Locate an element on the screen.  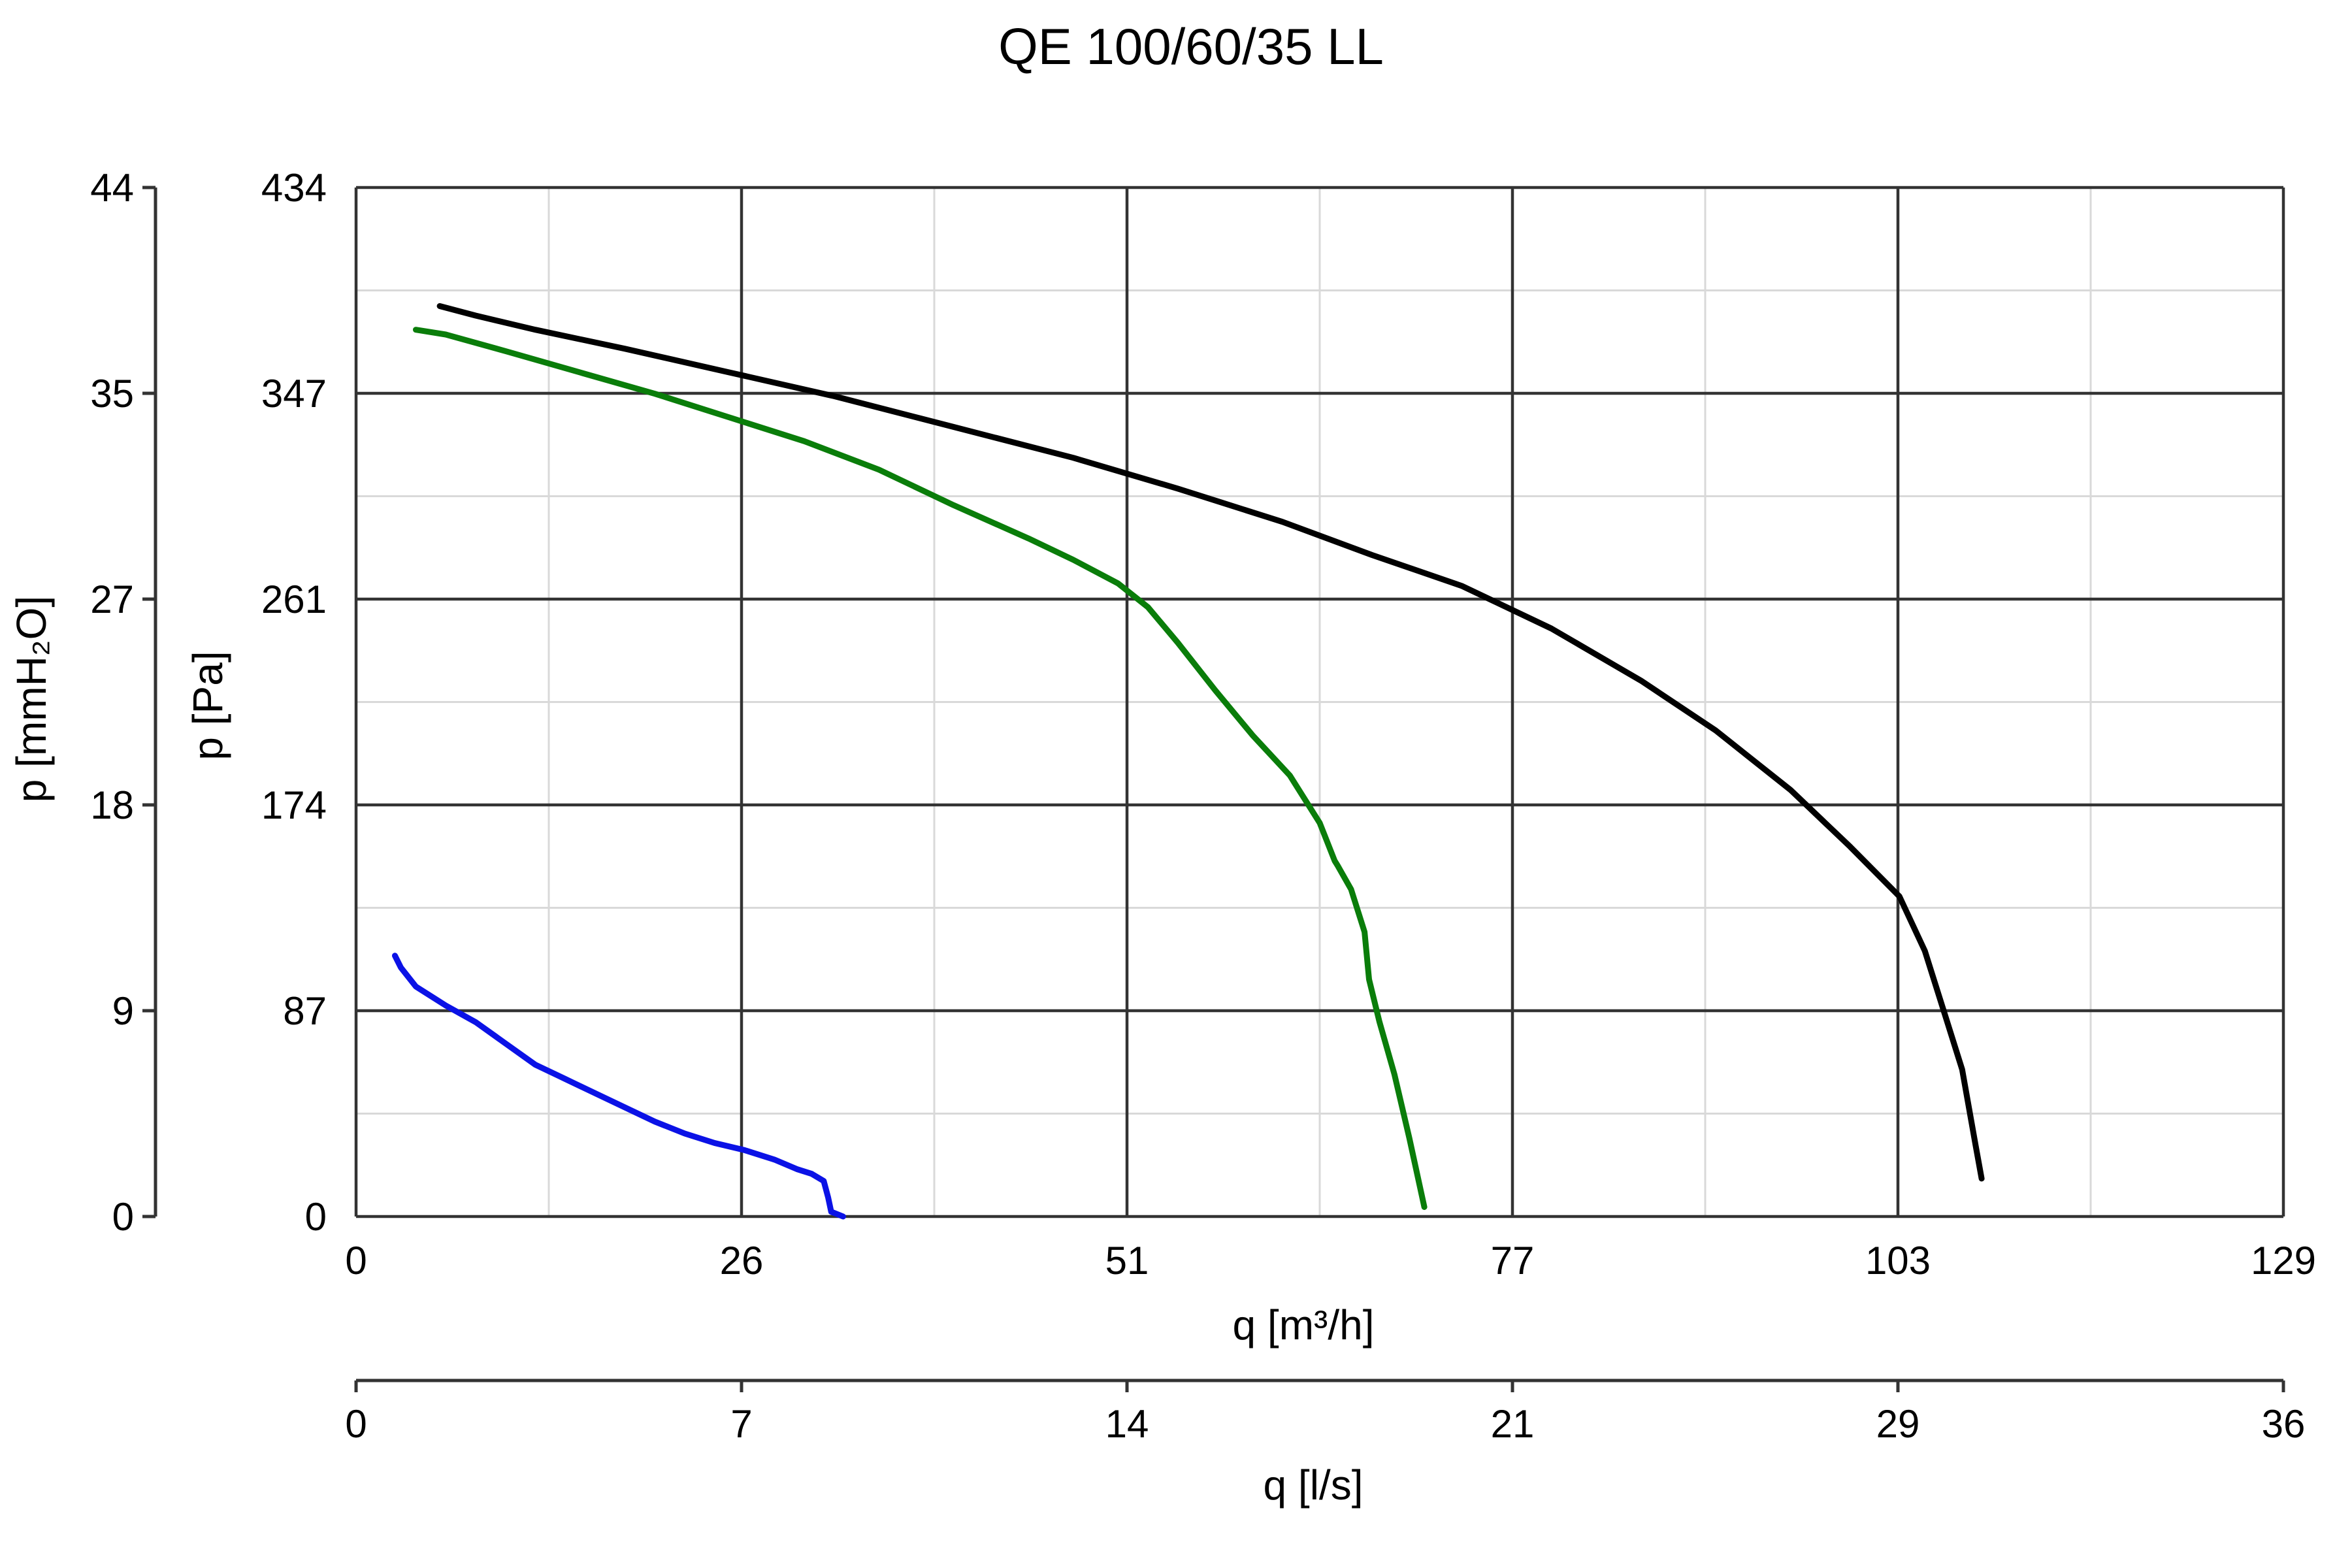
y-axis-label: p [Pa] is located at coordinates (207, 705).